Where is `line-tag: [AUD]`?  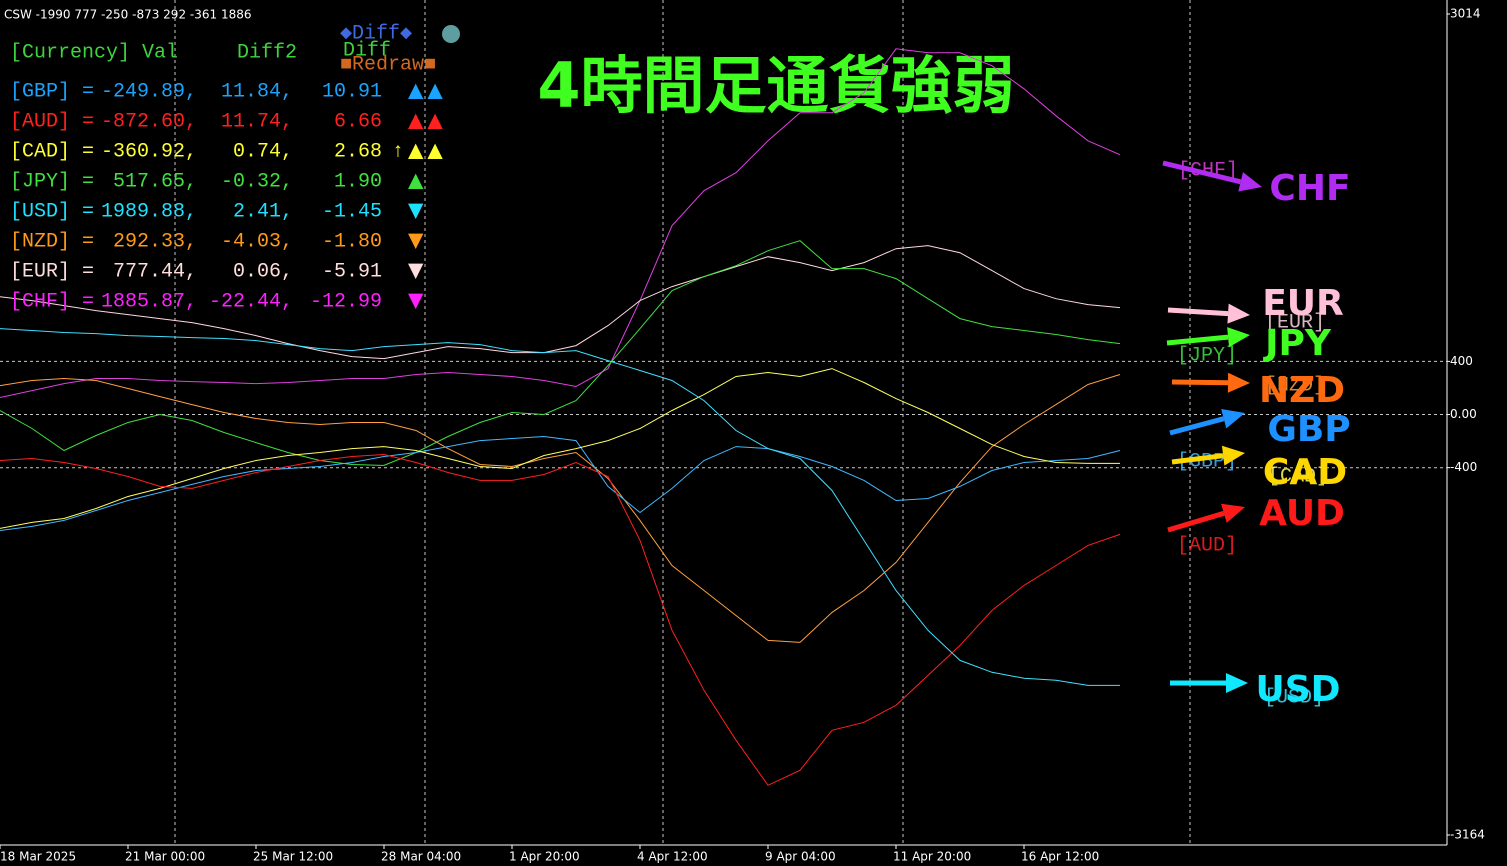
line-tag: [AUD] is located at coordinates (1207, 545).